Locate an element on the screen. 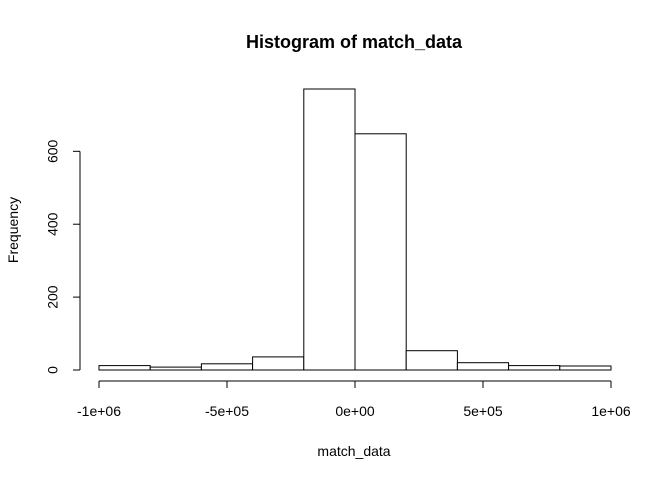 The height and width of the screenshot is (480, 672). y-axis: 0 200 400 600 is located at coordinates (63, 256).